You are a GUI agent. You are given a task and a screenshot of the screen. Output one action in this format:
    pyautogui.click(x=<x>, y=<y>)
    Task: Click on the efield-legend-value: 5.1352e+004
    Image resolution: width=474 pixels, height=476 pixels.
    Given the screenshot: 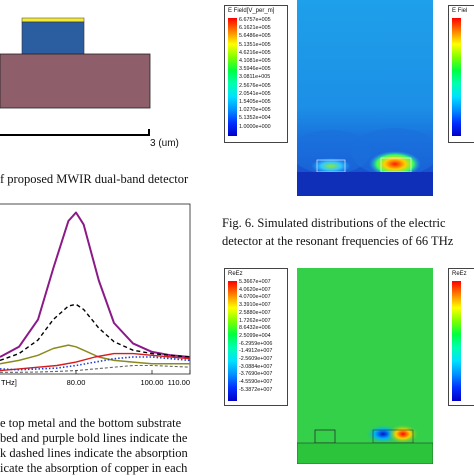 What is the action you would take?
    pyautogui.click(x=255, y=118)
    